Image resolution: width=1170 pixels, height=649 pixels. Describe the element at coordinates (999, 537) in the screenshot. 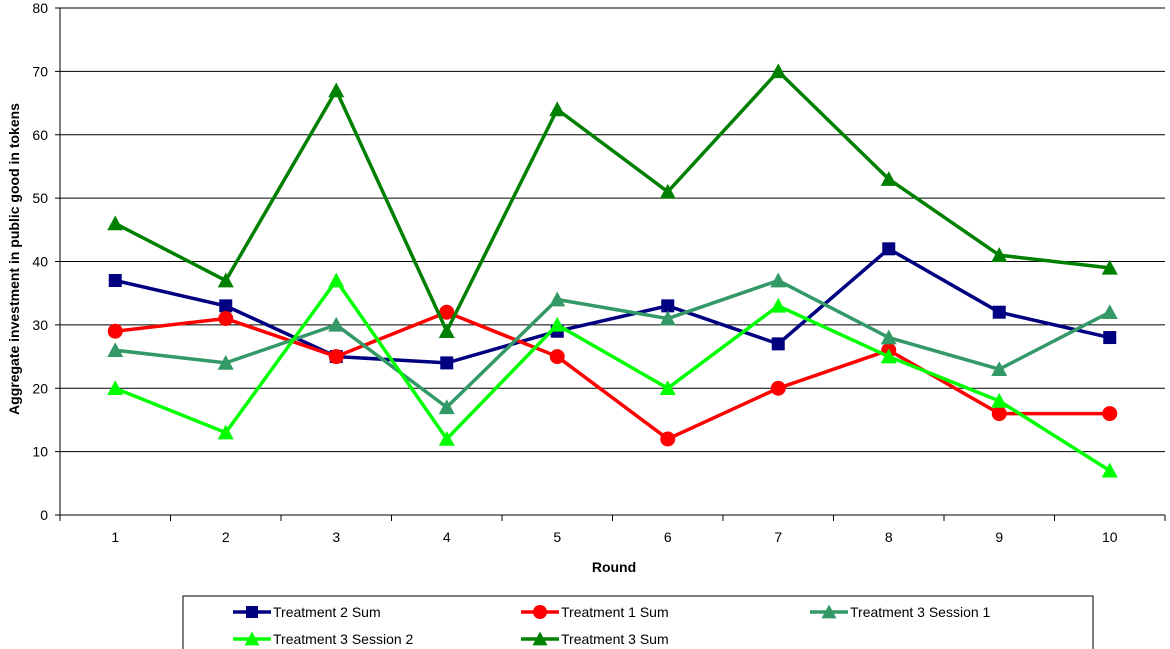

I see `x-tick-label: 9` at that location.